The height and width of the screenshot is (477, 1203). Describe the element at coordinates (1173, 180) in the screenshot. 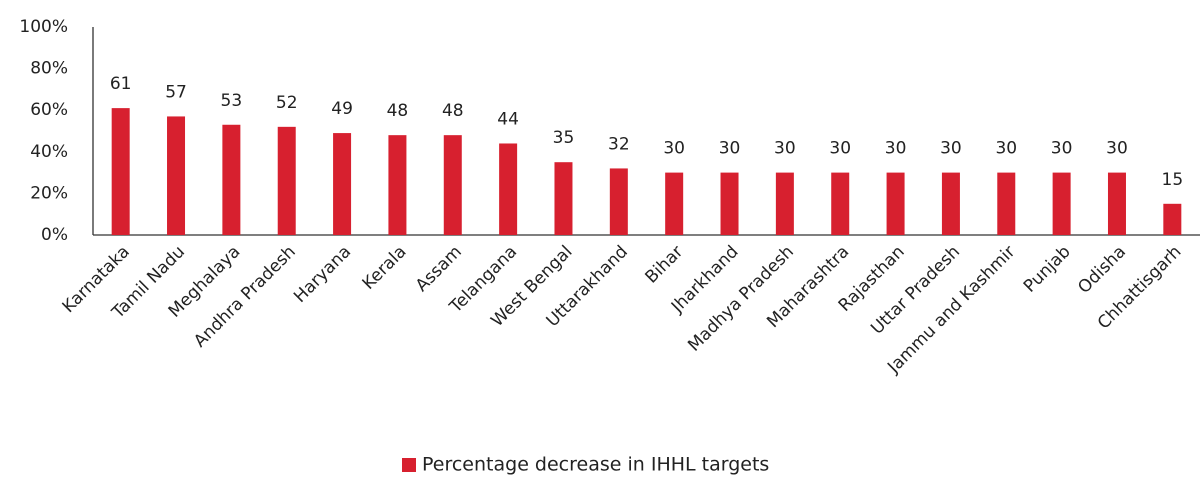

I see `data-label: 15` at that location.